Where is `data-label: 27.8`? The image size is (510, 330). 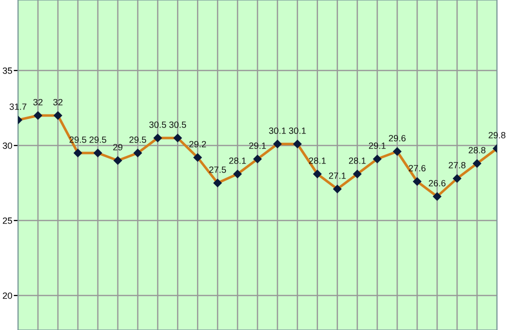
data-label: 27.8 is located at coordinates (457, 165).